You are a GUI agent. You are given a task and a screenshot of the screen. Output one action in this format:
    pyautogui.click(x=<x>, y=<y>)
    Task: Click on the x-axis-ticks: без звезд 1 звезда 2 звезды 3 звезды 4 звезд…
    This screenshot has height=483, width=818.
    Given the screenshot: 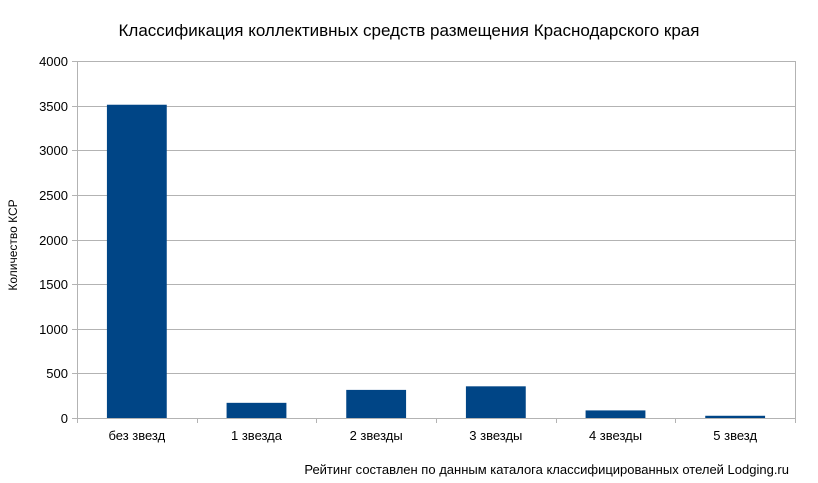 What is the action you would take?
    pyautogui.click(x=436, y=430)
    